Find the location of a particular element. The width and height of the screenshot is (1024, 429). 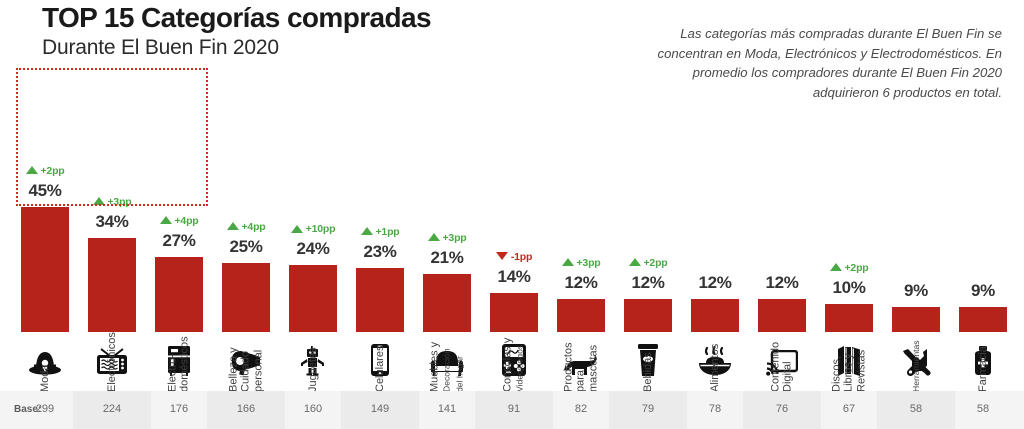

base-value: 141 is located at coordinates (447, 409).